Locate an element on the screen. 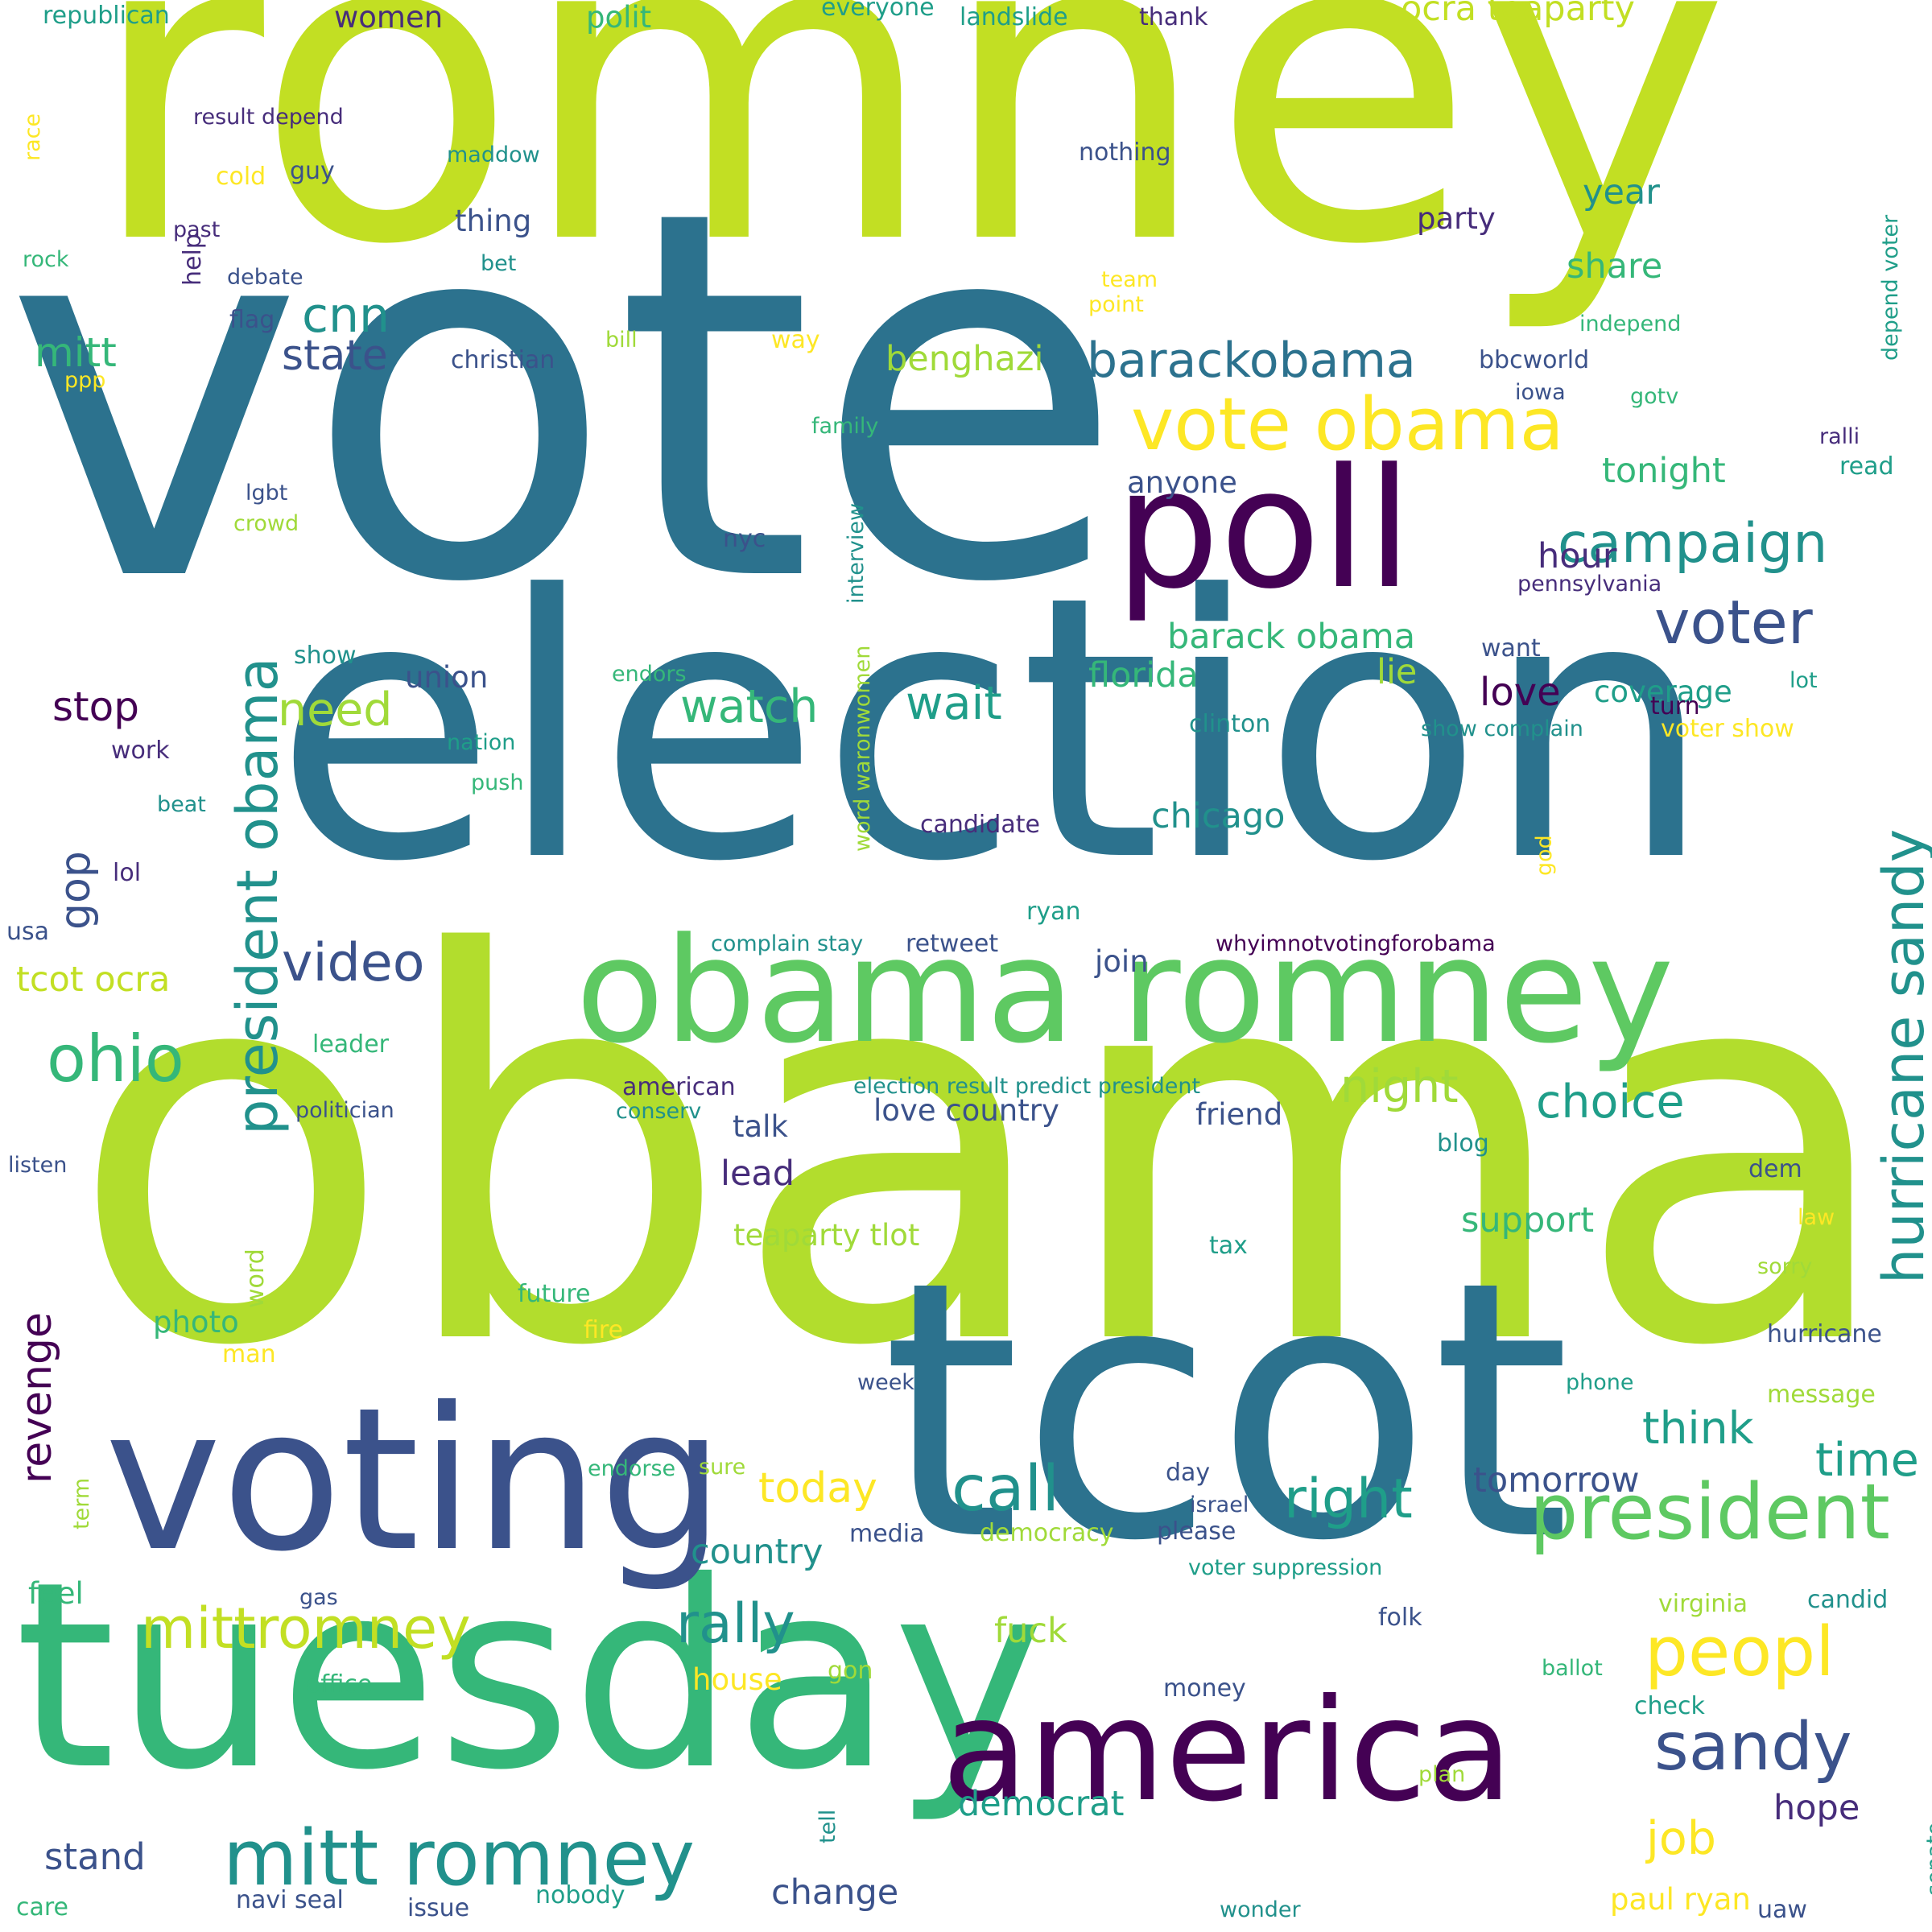 This screenshot has height=1932, width=1932. cloud-word: president is located at coordinates (1710, 1512).